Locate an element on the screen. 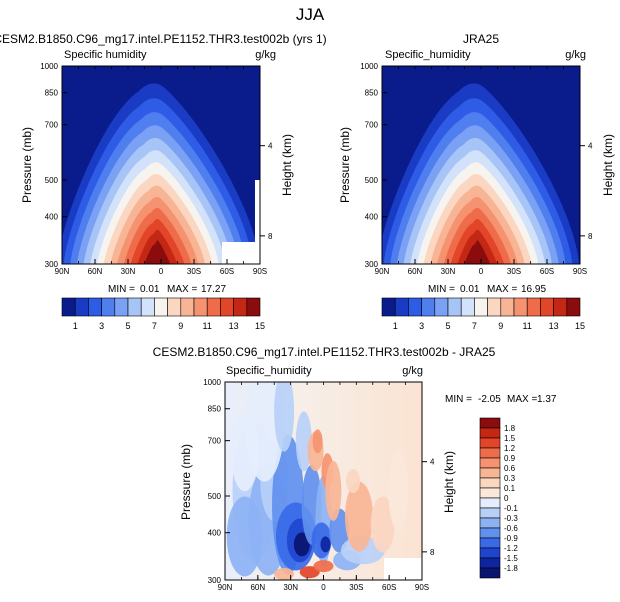  panel-model-colorbar-label: 5 is located at coordinates (127, 326).